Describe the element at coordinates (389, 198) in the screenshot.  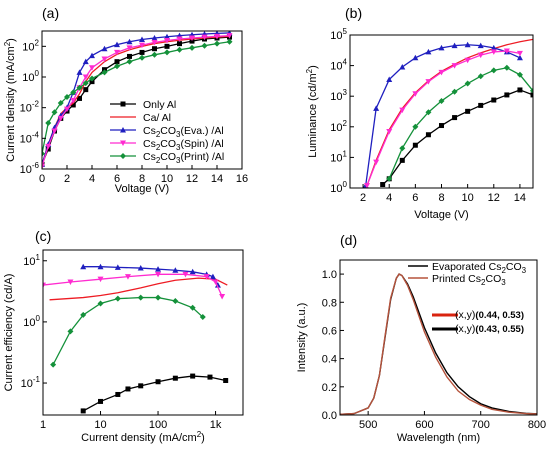
I see `x-tick-label: 4` at that location.